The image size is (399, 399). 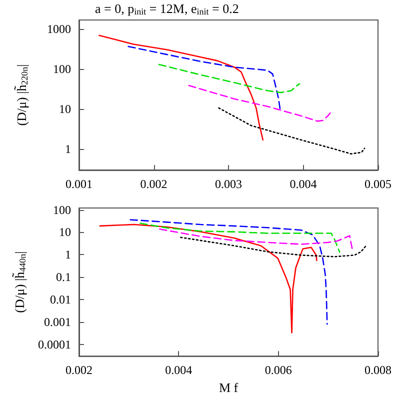 What do you see at coordinates (59, 29) in the screenshot?
I see `y-tick-label: 1000` at bounding box center [59, 29].